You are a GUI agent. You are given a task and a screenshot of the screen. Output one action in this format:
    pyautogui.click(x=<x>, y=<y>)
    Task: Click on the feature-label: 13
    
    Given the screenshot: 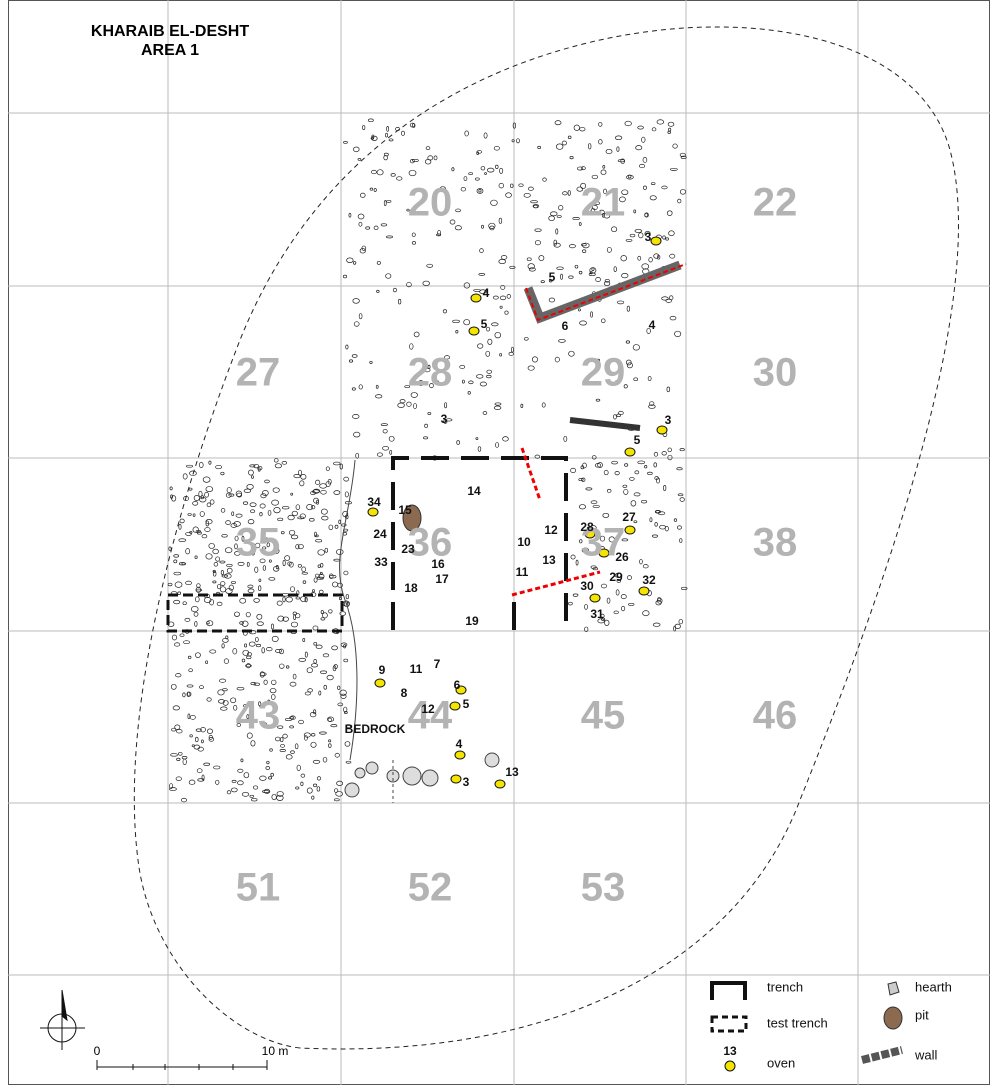 What is the action you would take?
    pyautogui.click(x=512, y=772)
    